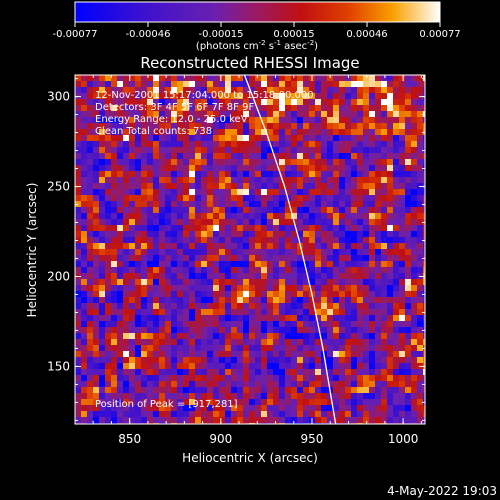 Image resolution: width=500 pixels, height=500 pixels. Describe the element at coordinates (166, 404) in the screenshot. I see `annotation-peak: Position of Peak = [917,281]` at that location.